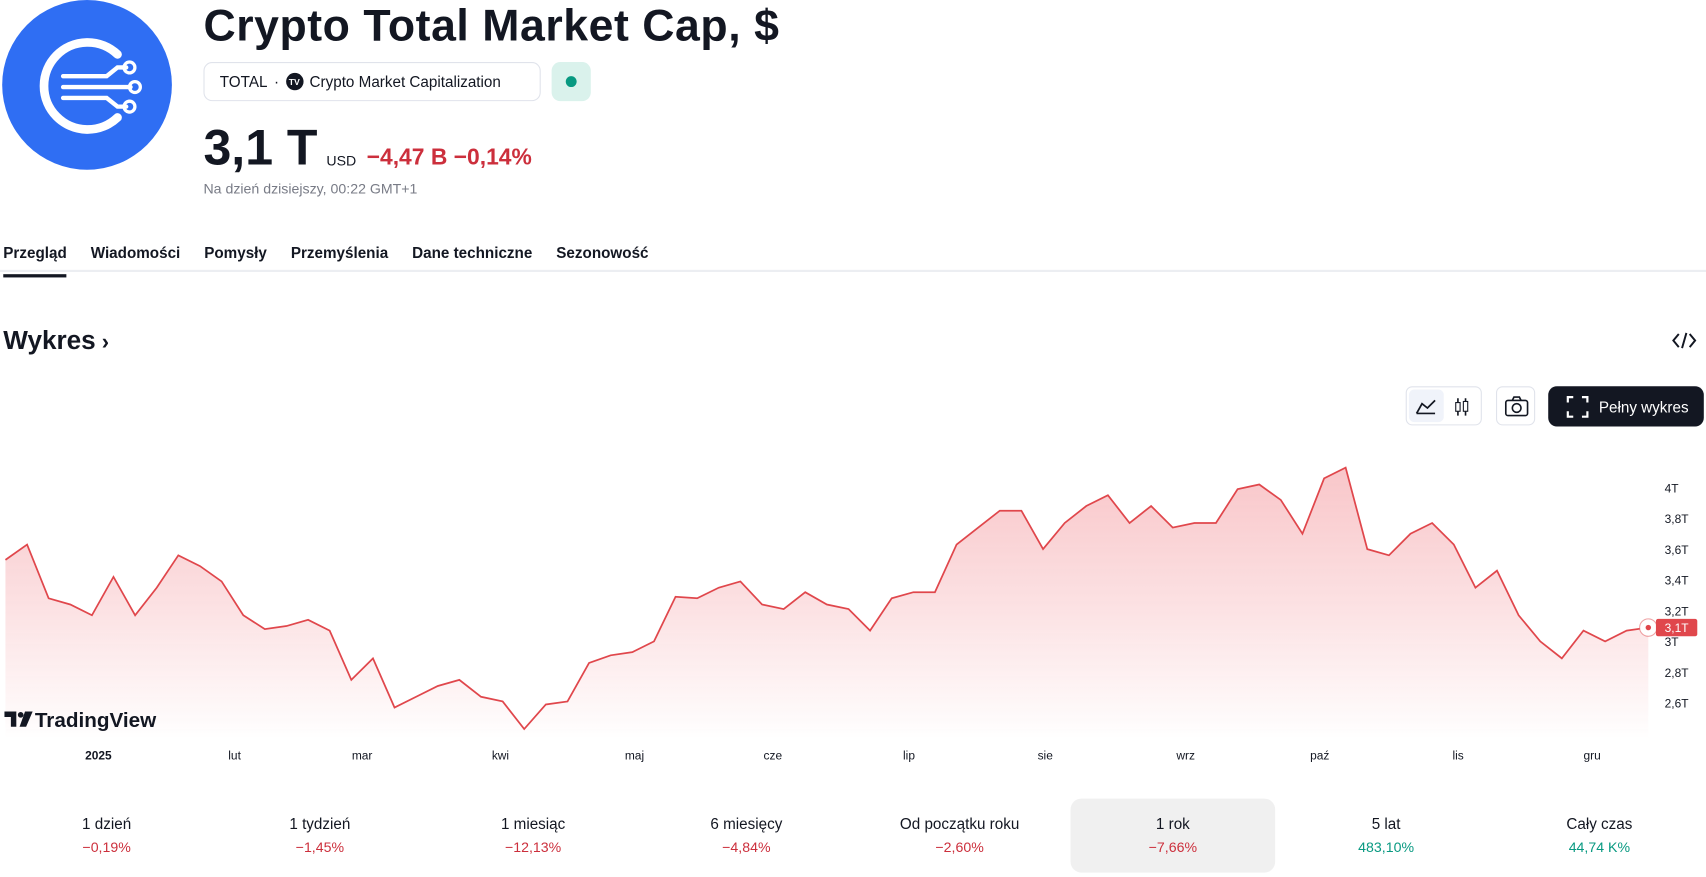 This screenshot has width=1706, height=877. Describe the element at coordinates (959, 836) in the screenshot. I see `performance-cell: Od początku roku −2,60%` at that location.